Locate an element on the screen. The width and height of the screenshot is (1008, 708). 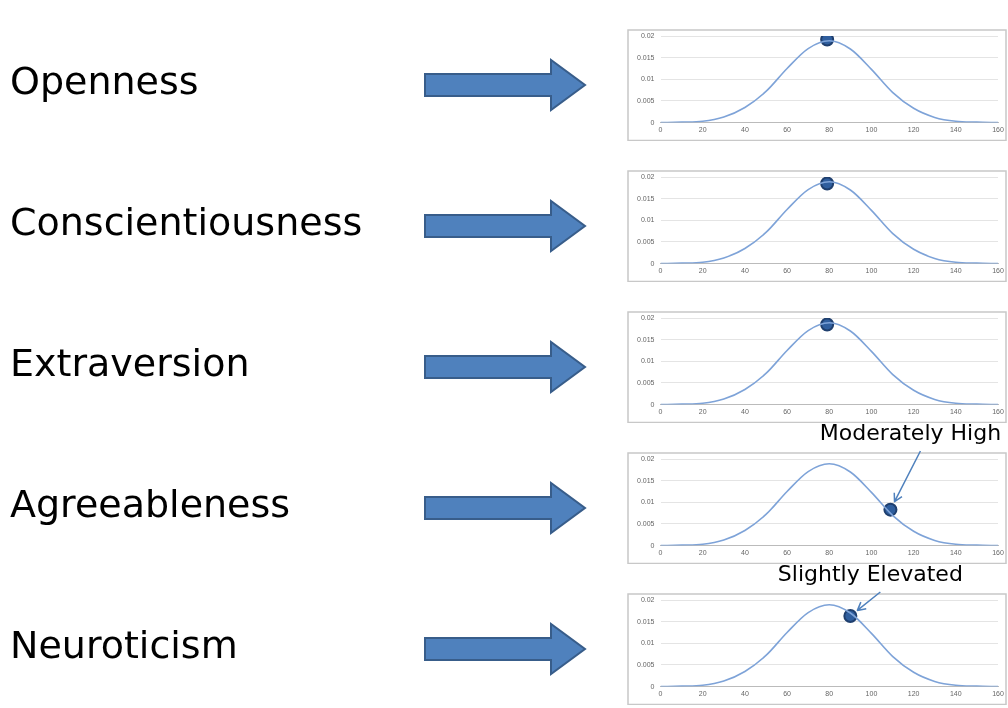
annotation: Slightly Elevated is located at coordinates (870, 573).